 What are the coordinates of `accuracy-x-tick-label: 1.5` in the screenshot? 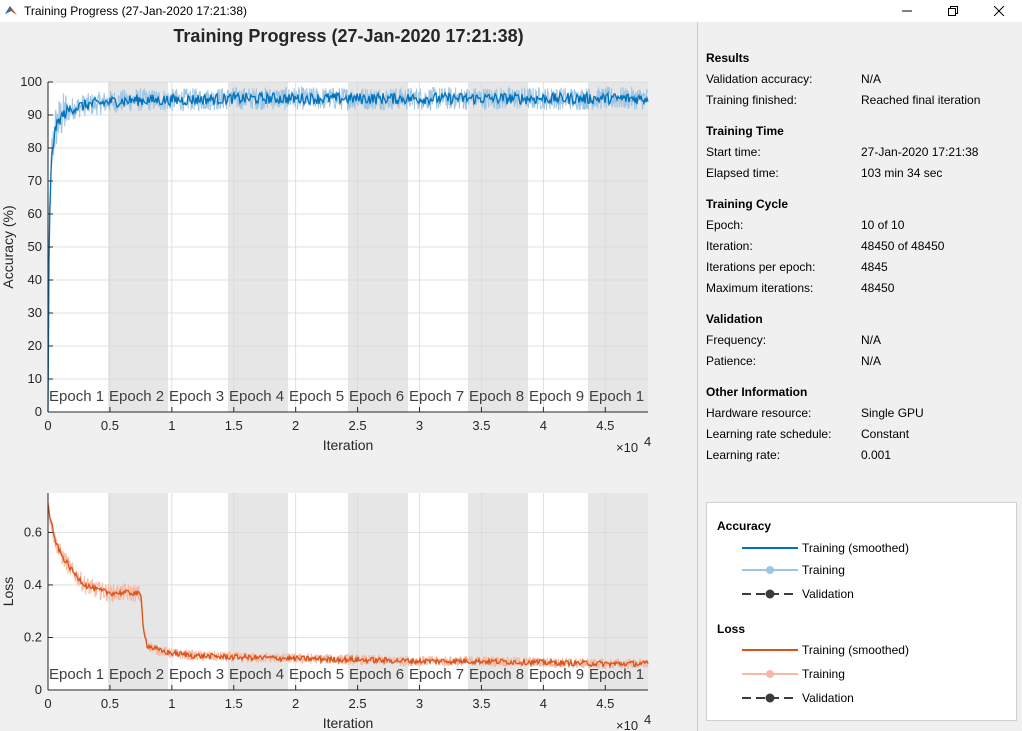 It's located at (234, 425).